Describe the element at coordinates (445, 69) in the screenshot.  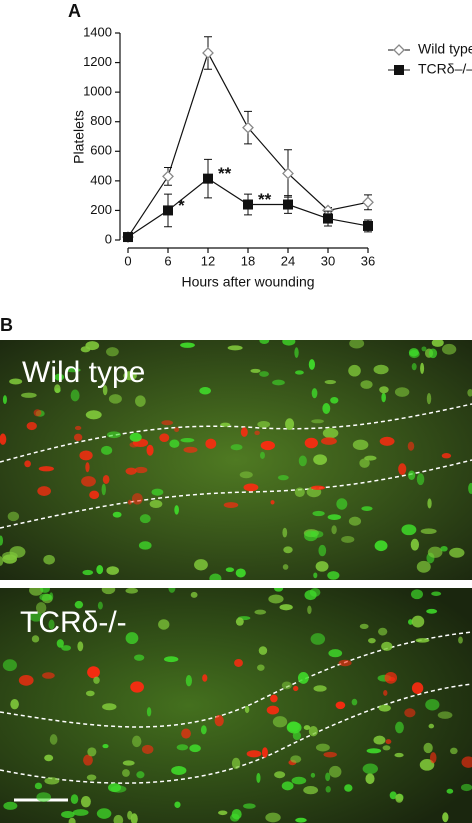
I see `legend-label: TCRδ–/–` at that location.